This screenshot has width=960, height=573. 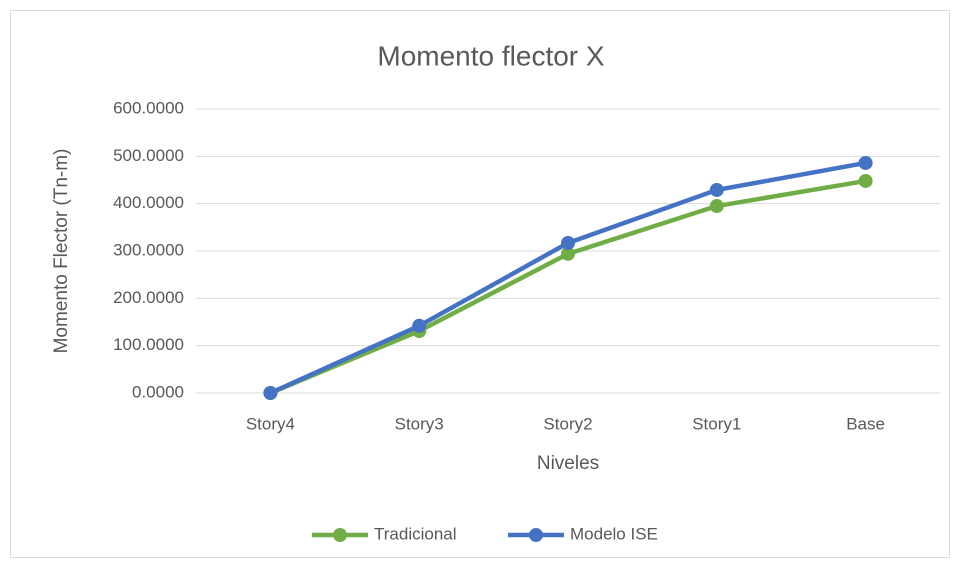 What do you see at coordinates (158, 391) in the screenshot?
I see `y-tick-label: 0.0000` at bounding box center [158, 391].